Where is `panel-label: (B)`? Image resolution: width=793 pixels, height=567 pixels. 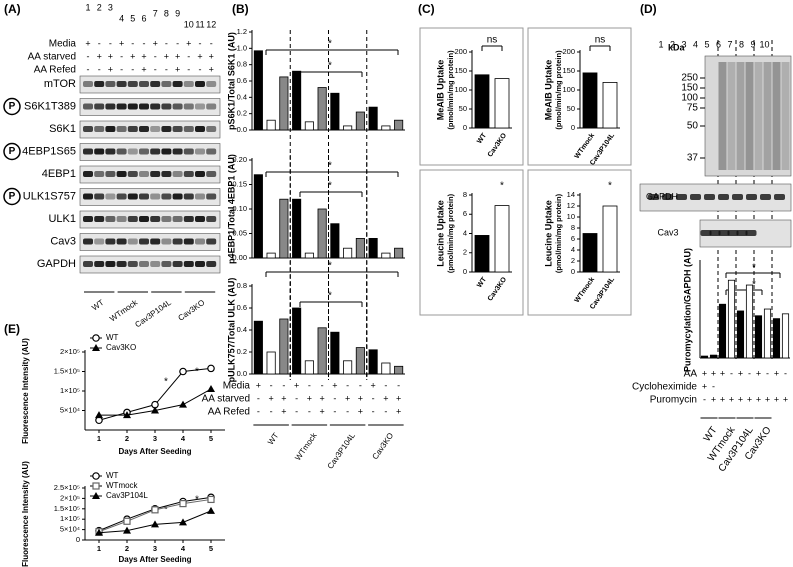 panel-label: (B) is located at coordinates (240, 9).